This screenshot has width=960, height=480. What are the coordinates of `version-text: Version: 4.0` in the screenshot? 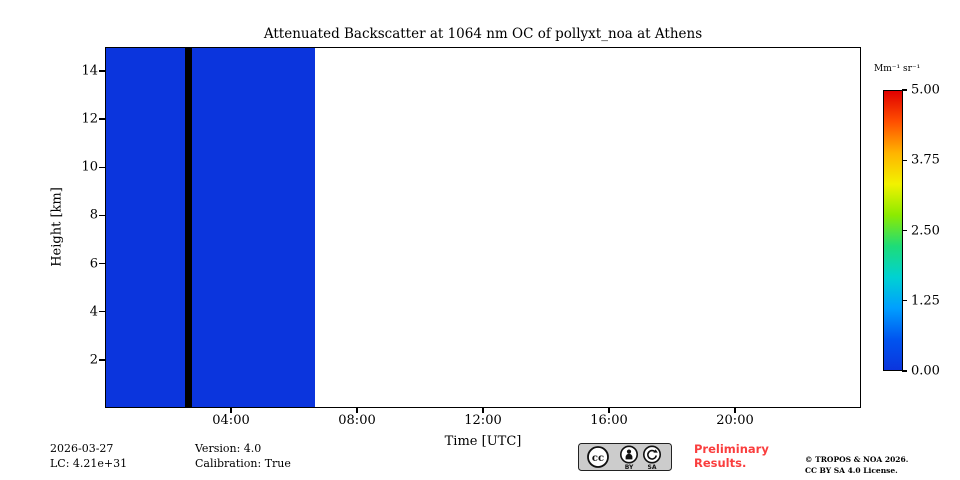 It's located at (228, 448).